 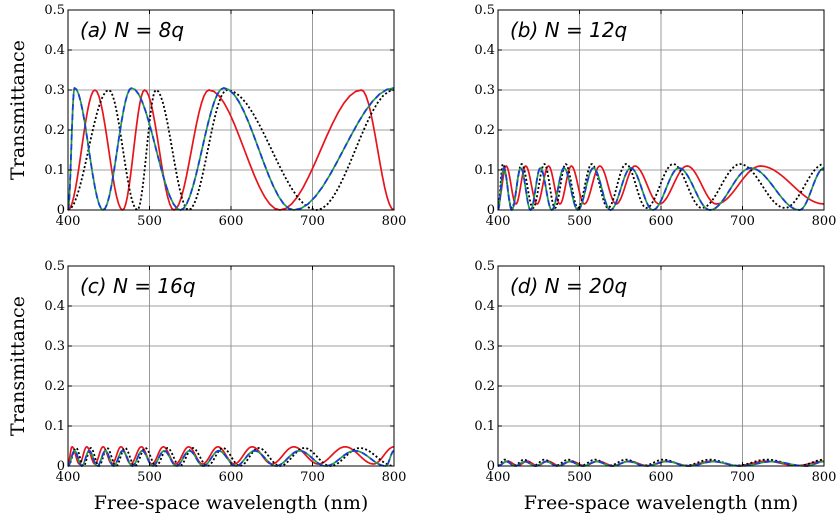 I want to click on series-line-red, so click(x=661, y=185).